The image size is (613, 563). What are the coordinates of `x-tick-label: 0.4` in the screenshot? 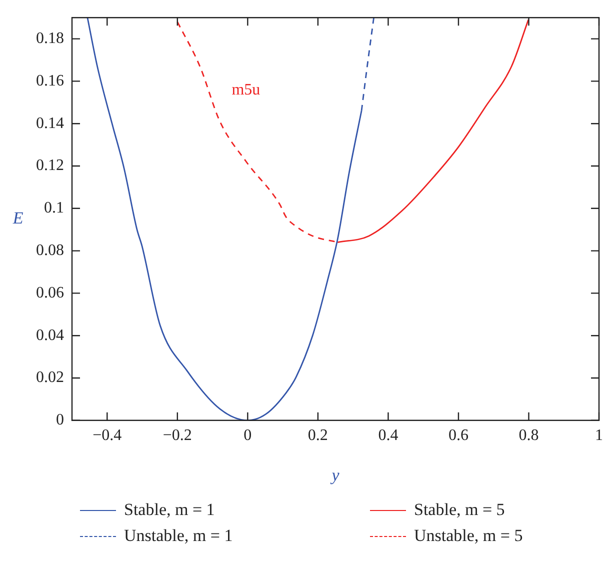 It's located at (388, 435).